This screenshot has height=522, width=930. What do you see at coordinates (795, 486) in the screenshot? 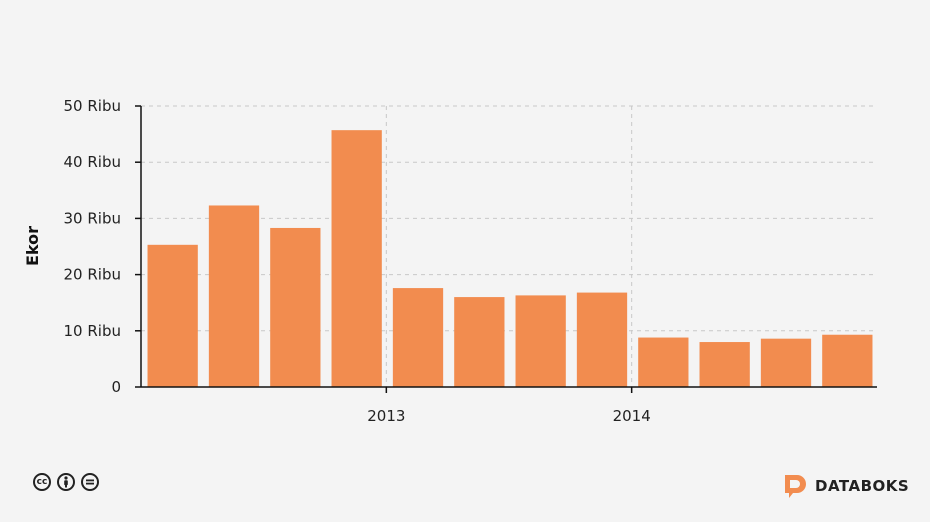
I see `databoks-logo-icon` at bounding box center [795, 486].